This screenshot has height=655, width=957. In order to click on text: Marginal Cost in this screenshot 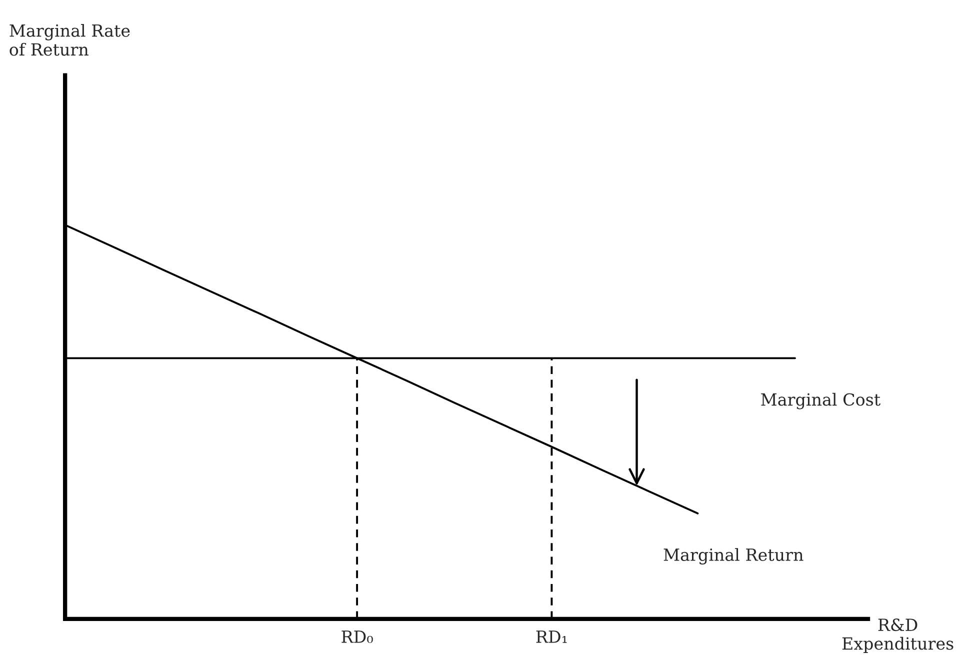, I will do `click(820, 401)`.